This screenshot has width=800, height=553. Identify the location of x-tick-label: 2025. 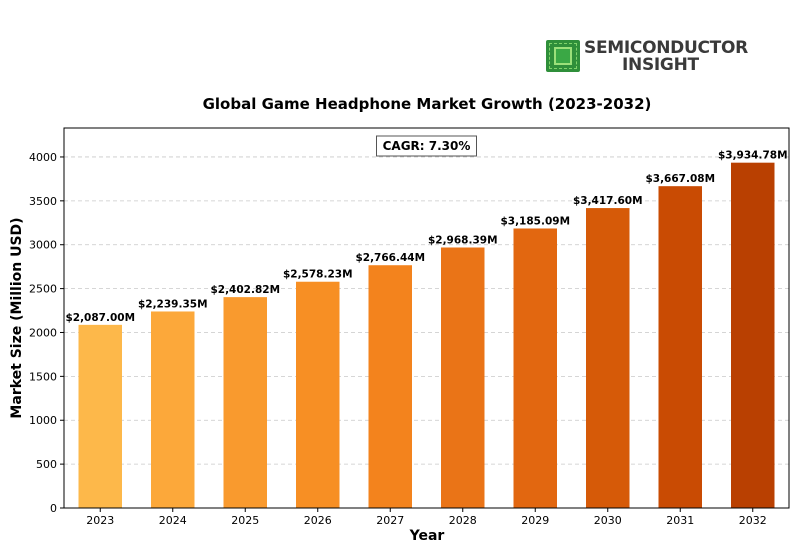
(245, 520).